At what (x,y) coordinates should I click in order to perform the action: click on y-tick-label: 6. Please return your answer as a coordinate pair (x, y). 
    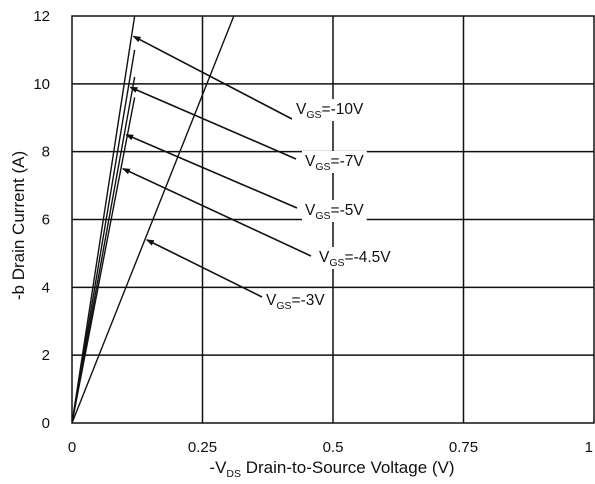
    Looking at the image, I should click on (46, 220).